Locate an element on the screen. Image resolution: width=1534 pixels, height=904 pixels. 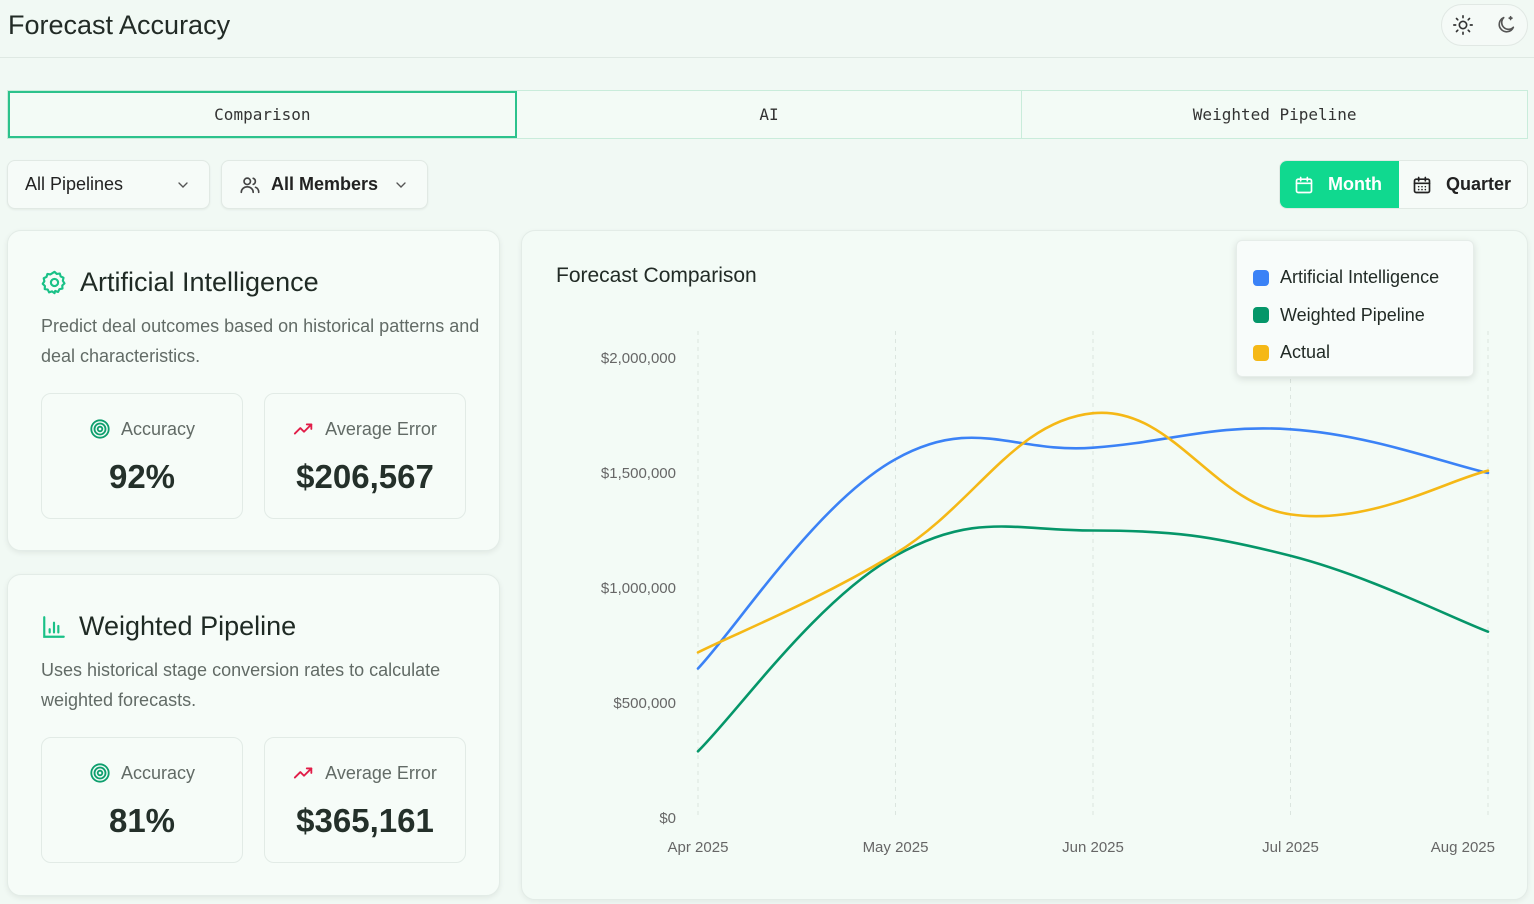
y-tick-label: $1,000,000 is located at coordinates (638, 588).